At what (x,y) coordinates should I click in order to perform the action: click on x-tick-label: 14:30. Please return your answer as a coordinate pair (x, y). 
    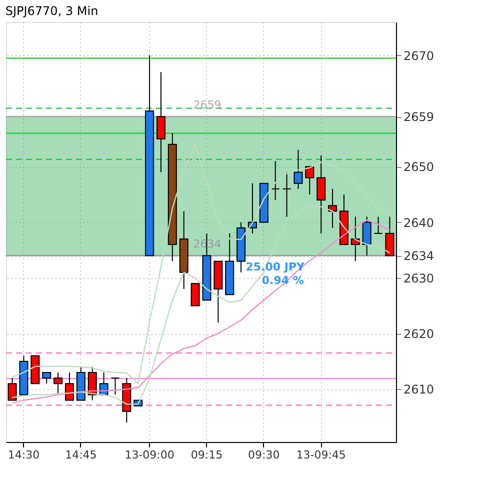
    Looking at the image, I should click on (24, 455).